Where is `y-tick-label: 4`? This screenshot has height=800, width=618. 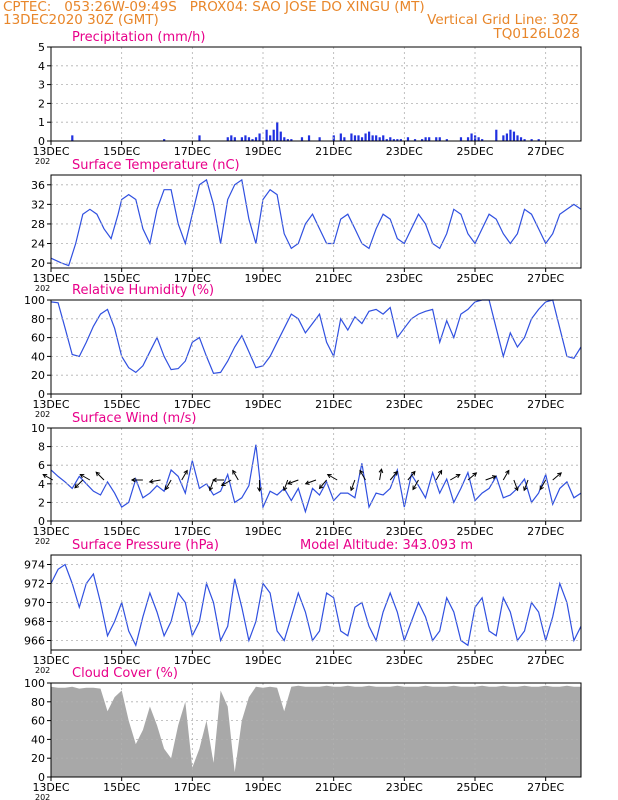 y-tick-label: 4 is located at coordinates (41, 66).